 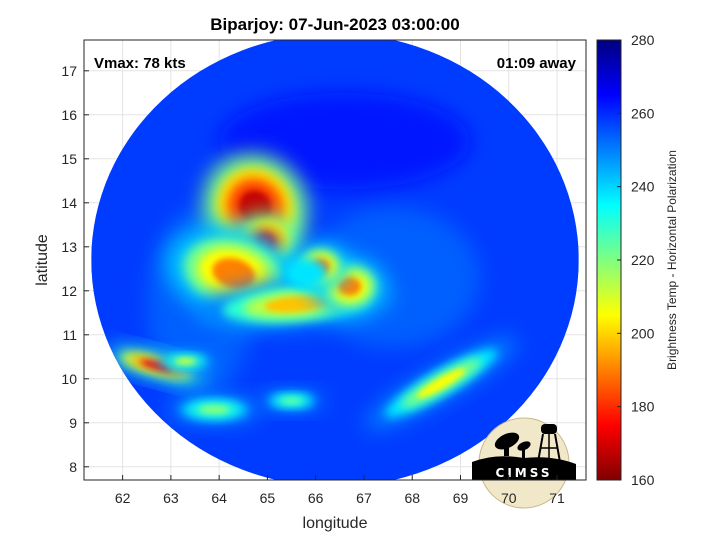 I want to click on x-tick-label: 65, so click(x=268, y=498).